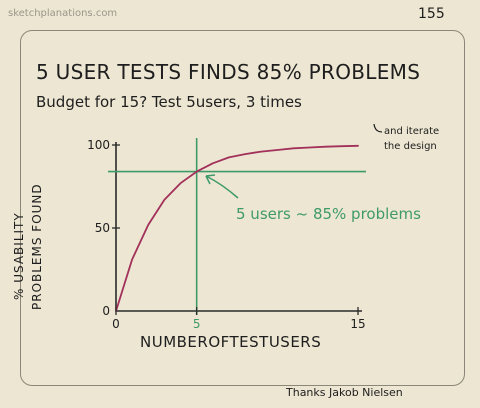 The image size is (480, 408). What do you see at coordinates (410, 146) in the screenshot?
I see `iterate-note-line-2: the design` at bounding box center [410, 146].